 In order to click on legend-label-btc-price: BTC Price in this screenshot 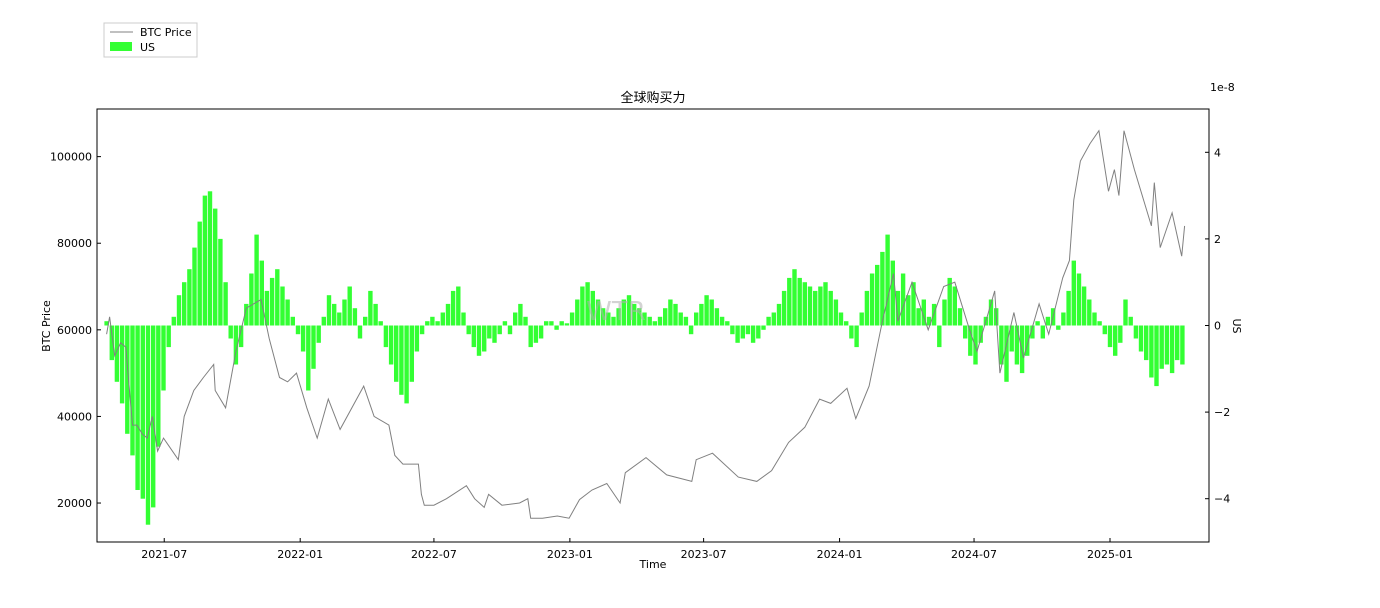, I will do `click(166, 32)`.